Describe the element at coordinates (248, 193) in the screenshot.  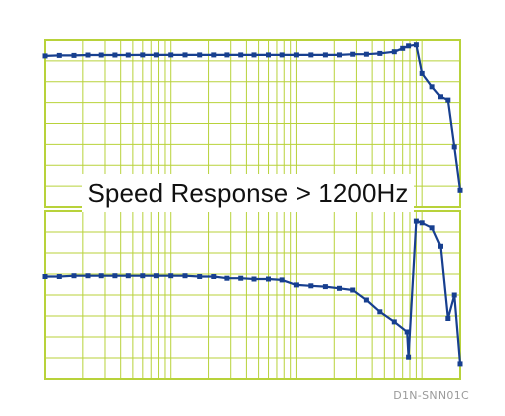
I see `speed-response-title: Speed Response > 1200Hz` at that location.